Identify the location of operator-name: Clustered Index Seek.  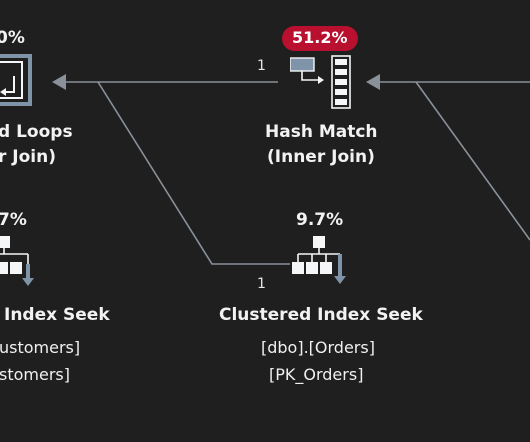
(321, 315).